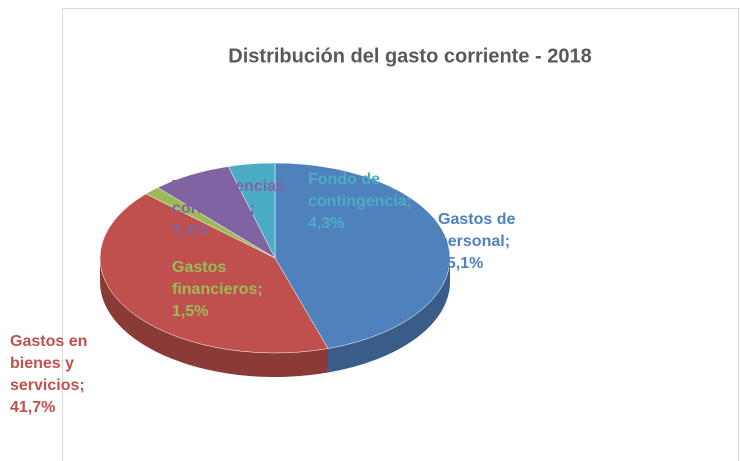 This screenshot has height=461, width=740. What do you see at coordinates (360, 201) in the screenshot?
I see `data-label: Fondo de contingencia; 4,3%` at bounding box center [360, 201].